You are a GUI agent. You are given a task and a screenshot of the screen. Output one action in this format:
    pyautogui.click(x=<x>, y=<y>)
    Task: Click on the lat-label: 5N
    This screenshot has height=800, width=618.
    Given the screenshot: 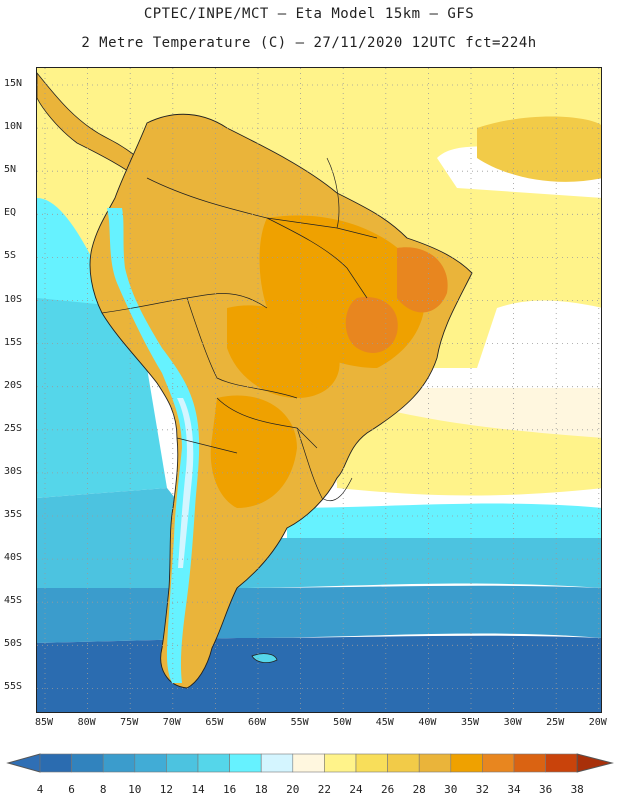 What is the action you would take?
    pyautogui.click(x=10, y=170)
    